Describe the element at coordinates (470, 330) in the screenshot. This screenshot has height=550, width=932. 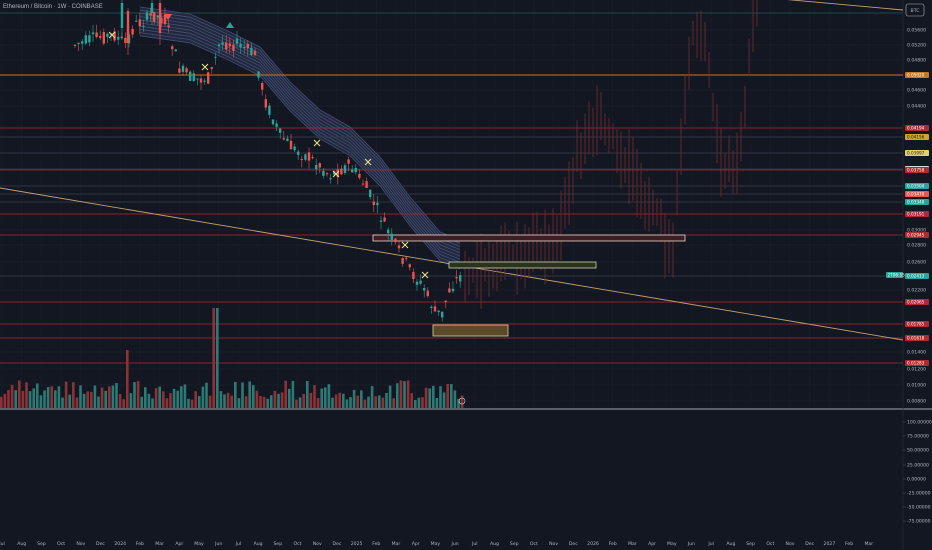
I see `demand-zone` at that location.